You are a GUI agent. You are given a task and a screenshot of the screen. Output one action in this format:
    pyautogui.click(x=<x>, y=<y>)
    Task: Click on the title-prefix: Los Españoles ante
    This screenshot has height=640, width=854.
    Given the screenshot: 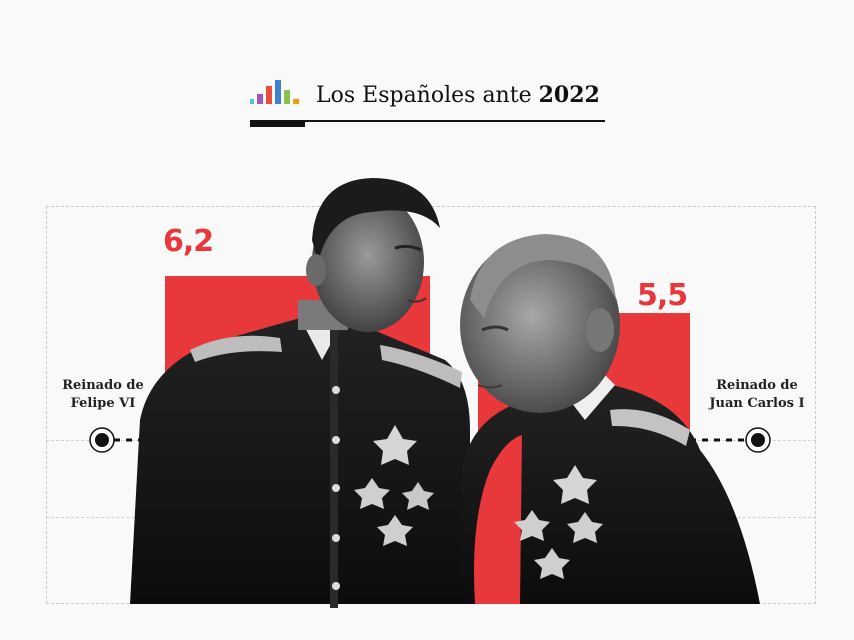 What is the action you would take?
    pyautogui.click(x=424, y=95)
    